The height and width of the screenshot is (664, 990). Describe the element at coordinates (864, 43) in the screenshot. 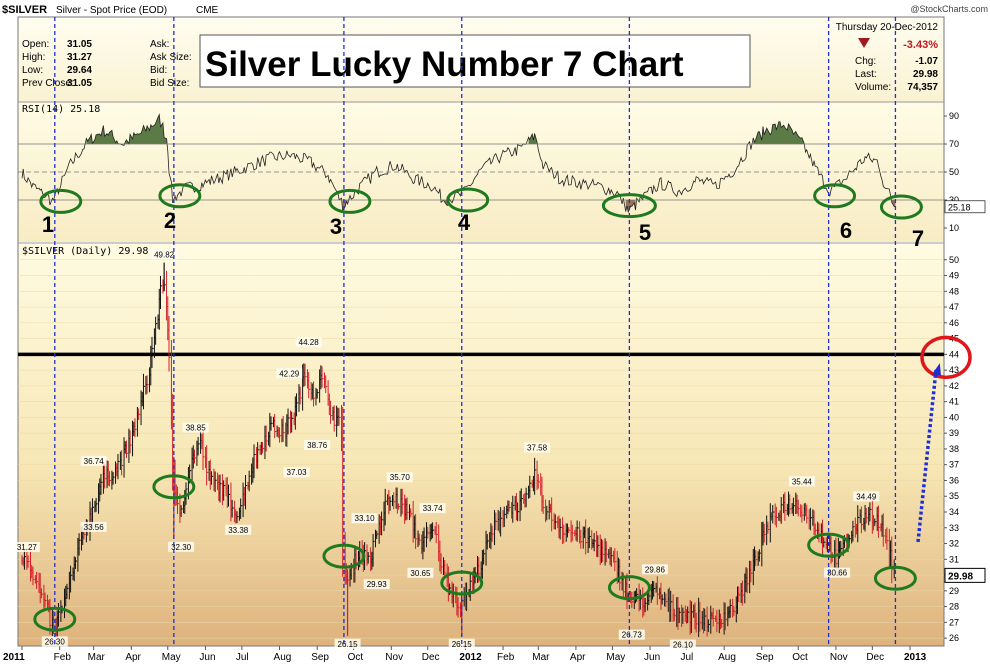

I see `down-triangle-icon` at that location.